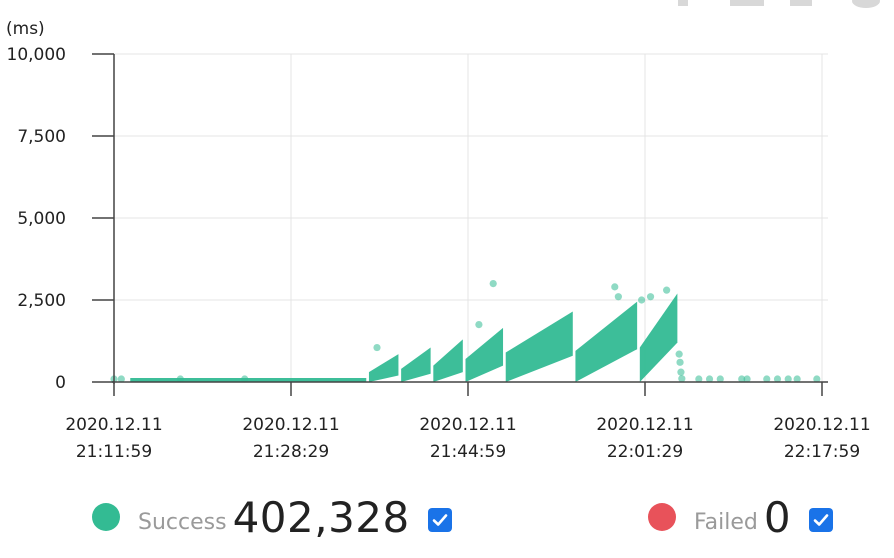 Image resolution: width=894 pixels, height=558 pixels. I want to click on success-checkbox, so click(439, 520).